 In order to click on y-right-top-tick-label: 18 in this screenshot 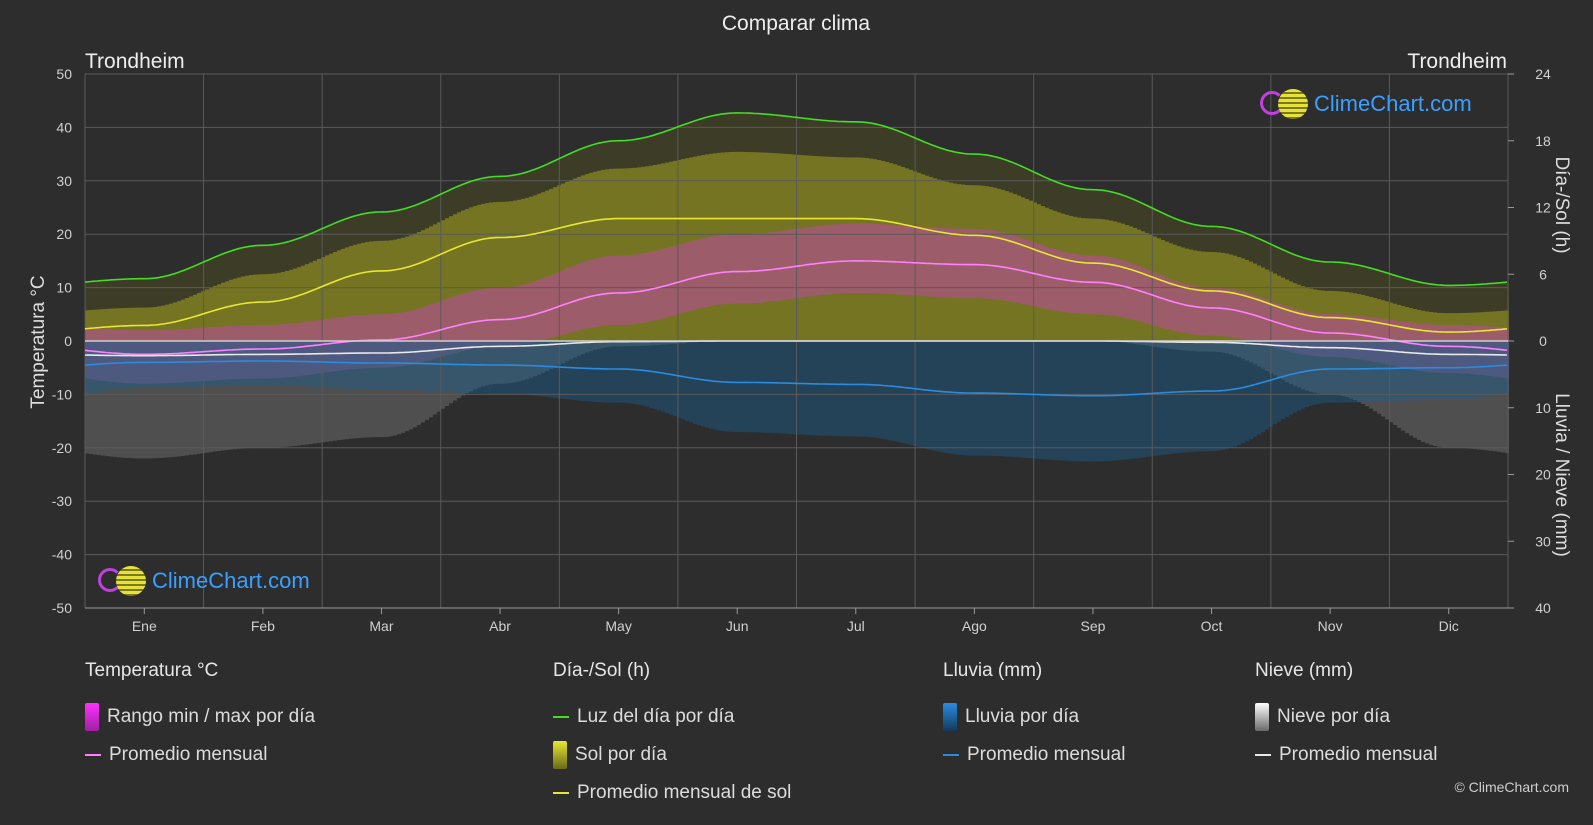, I will do `click(1543, 141)`.